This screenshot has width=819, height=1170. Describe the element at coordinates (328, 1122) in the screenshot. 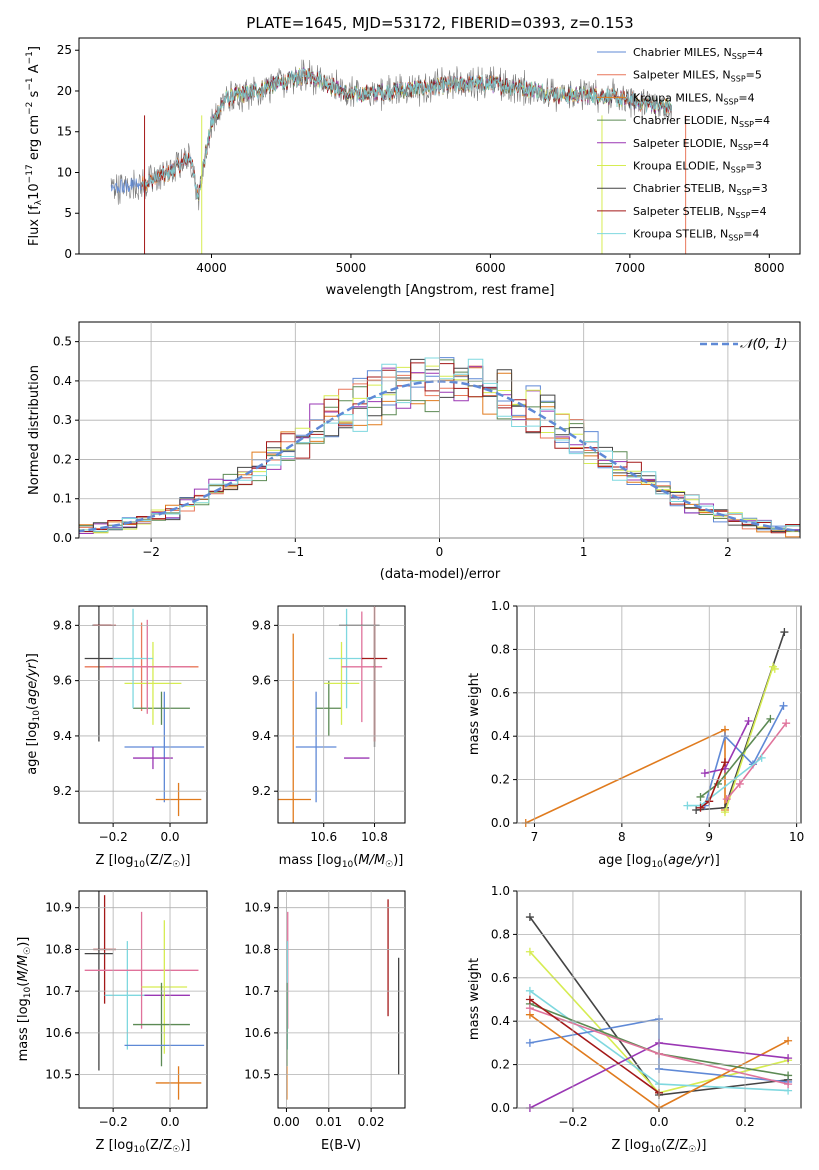

I see `x-tick-label: 0.01` at that location.